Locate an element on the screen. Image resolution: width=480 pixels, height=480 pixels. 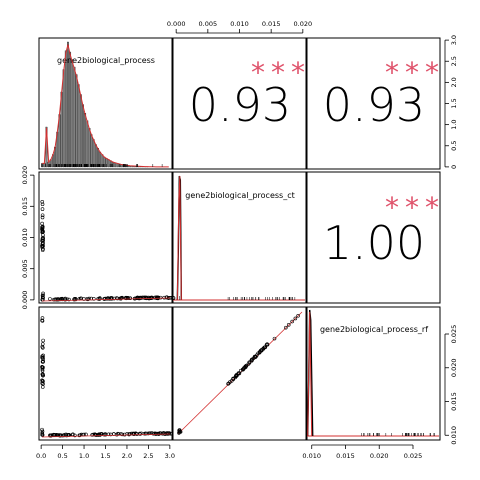
x-axis-bottom-right-tick-label: 0.020 is located at coordinates (379, 456).